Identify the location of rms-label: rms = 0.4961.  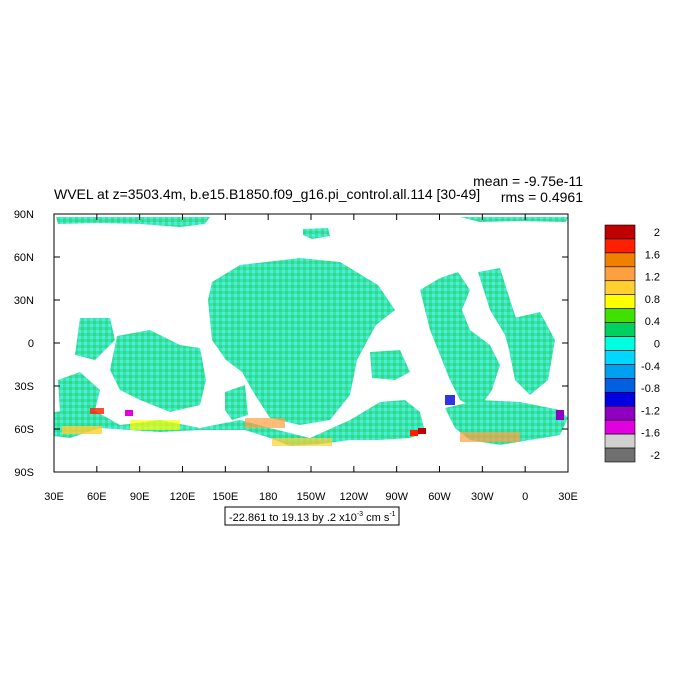
(542, 197).